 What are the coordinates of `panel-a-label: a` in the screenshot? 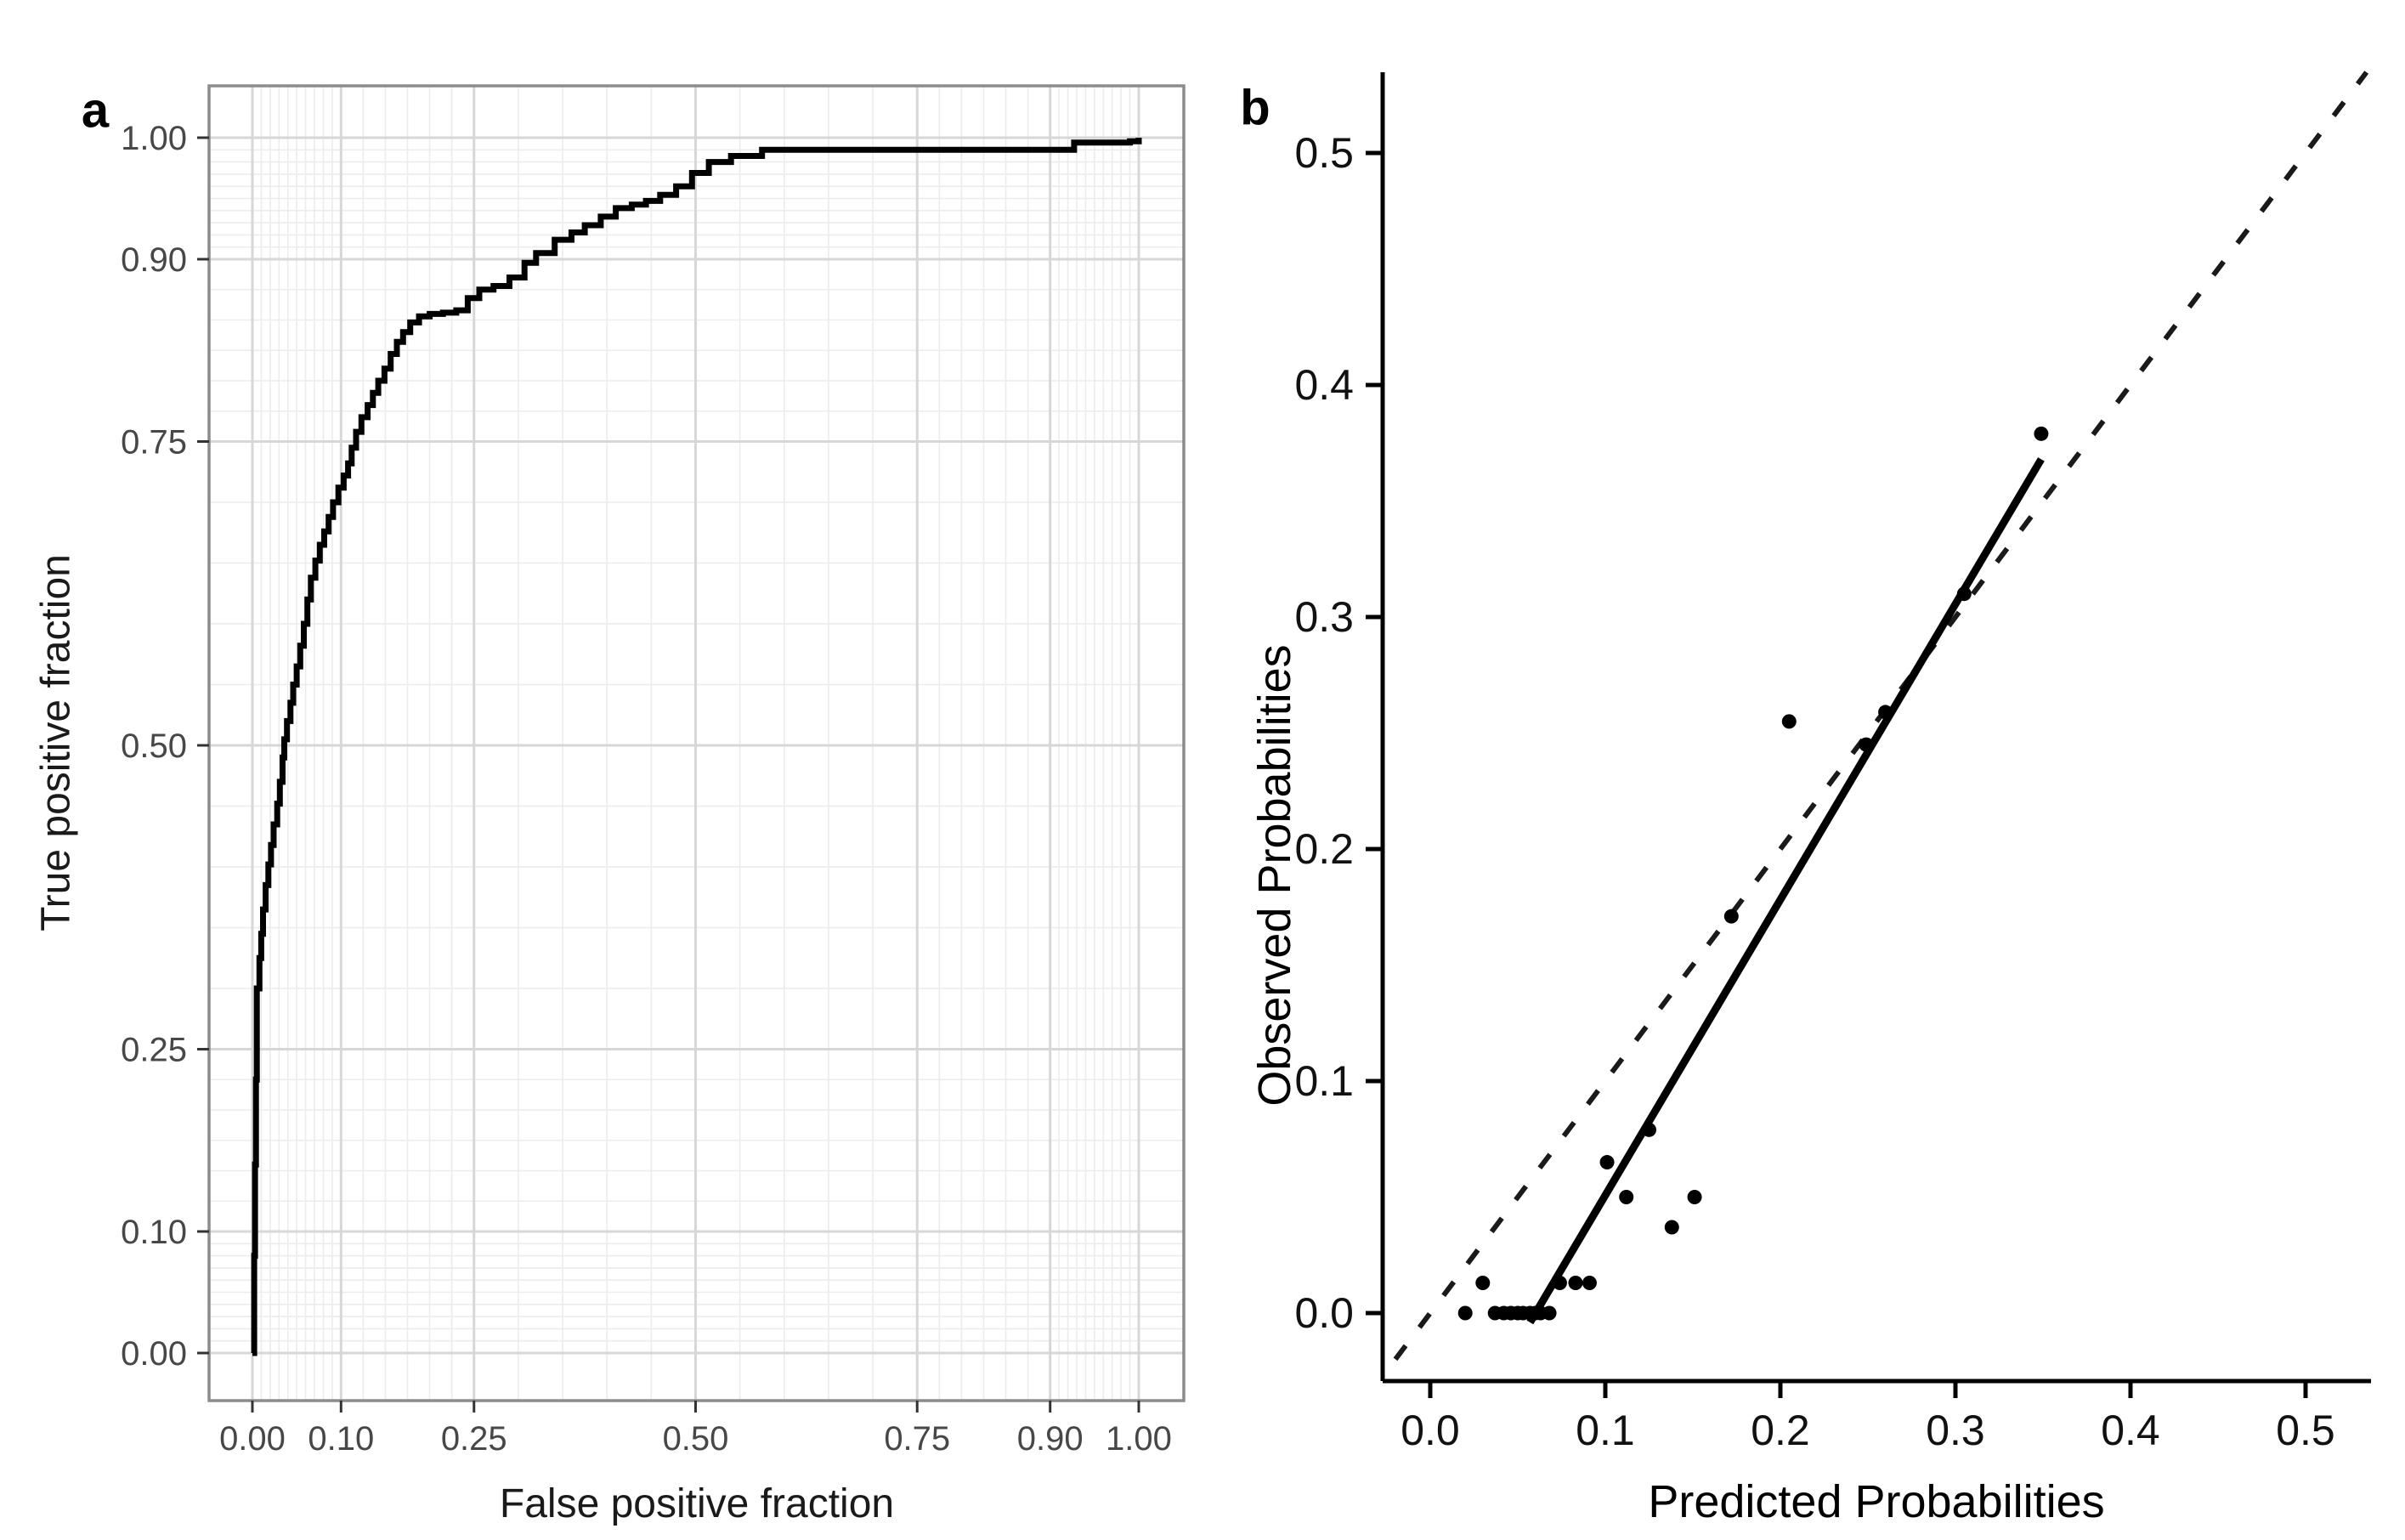 It's located at (95, 110).